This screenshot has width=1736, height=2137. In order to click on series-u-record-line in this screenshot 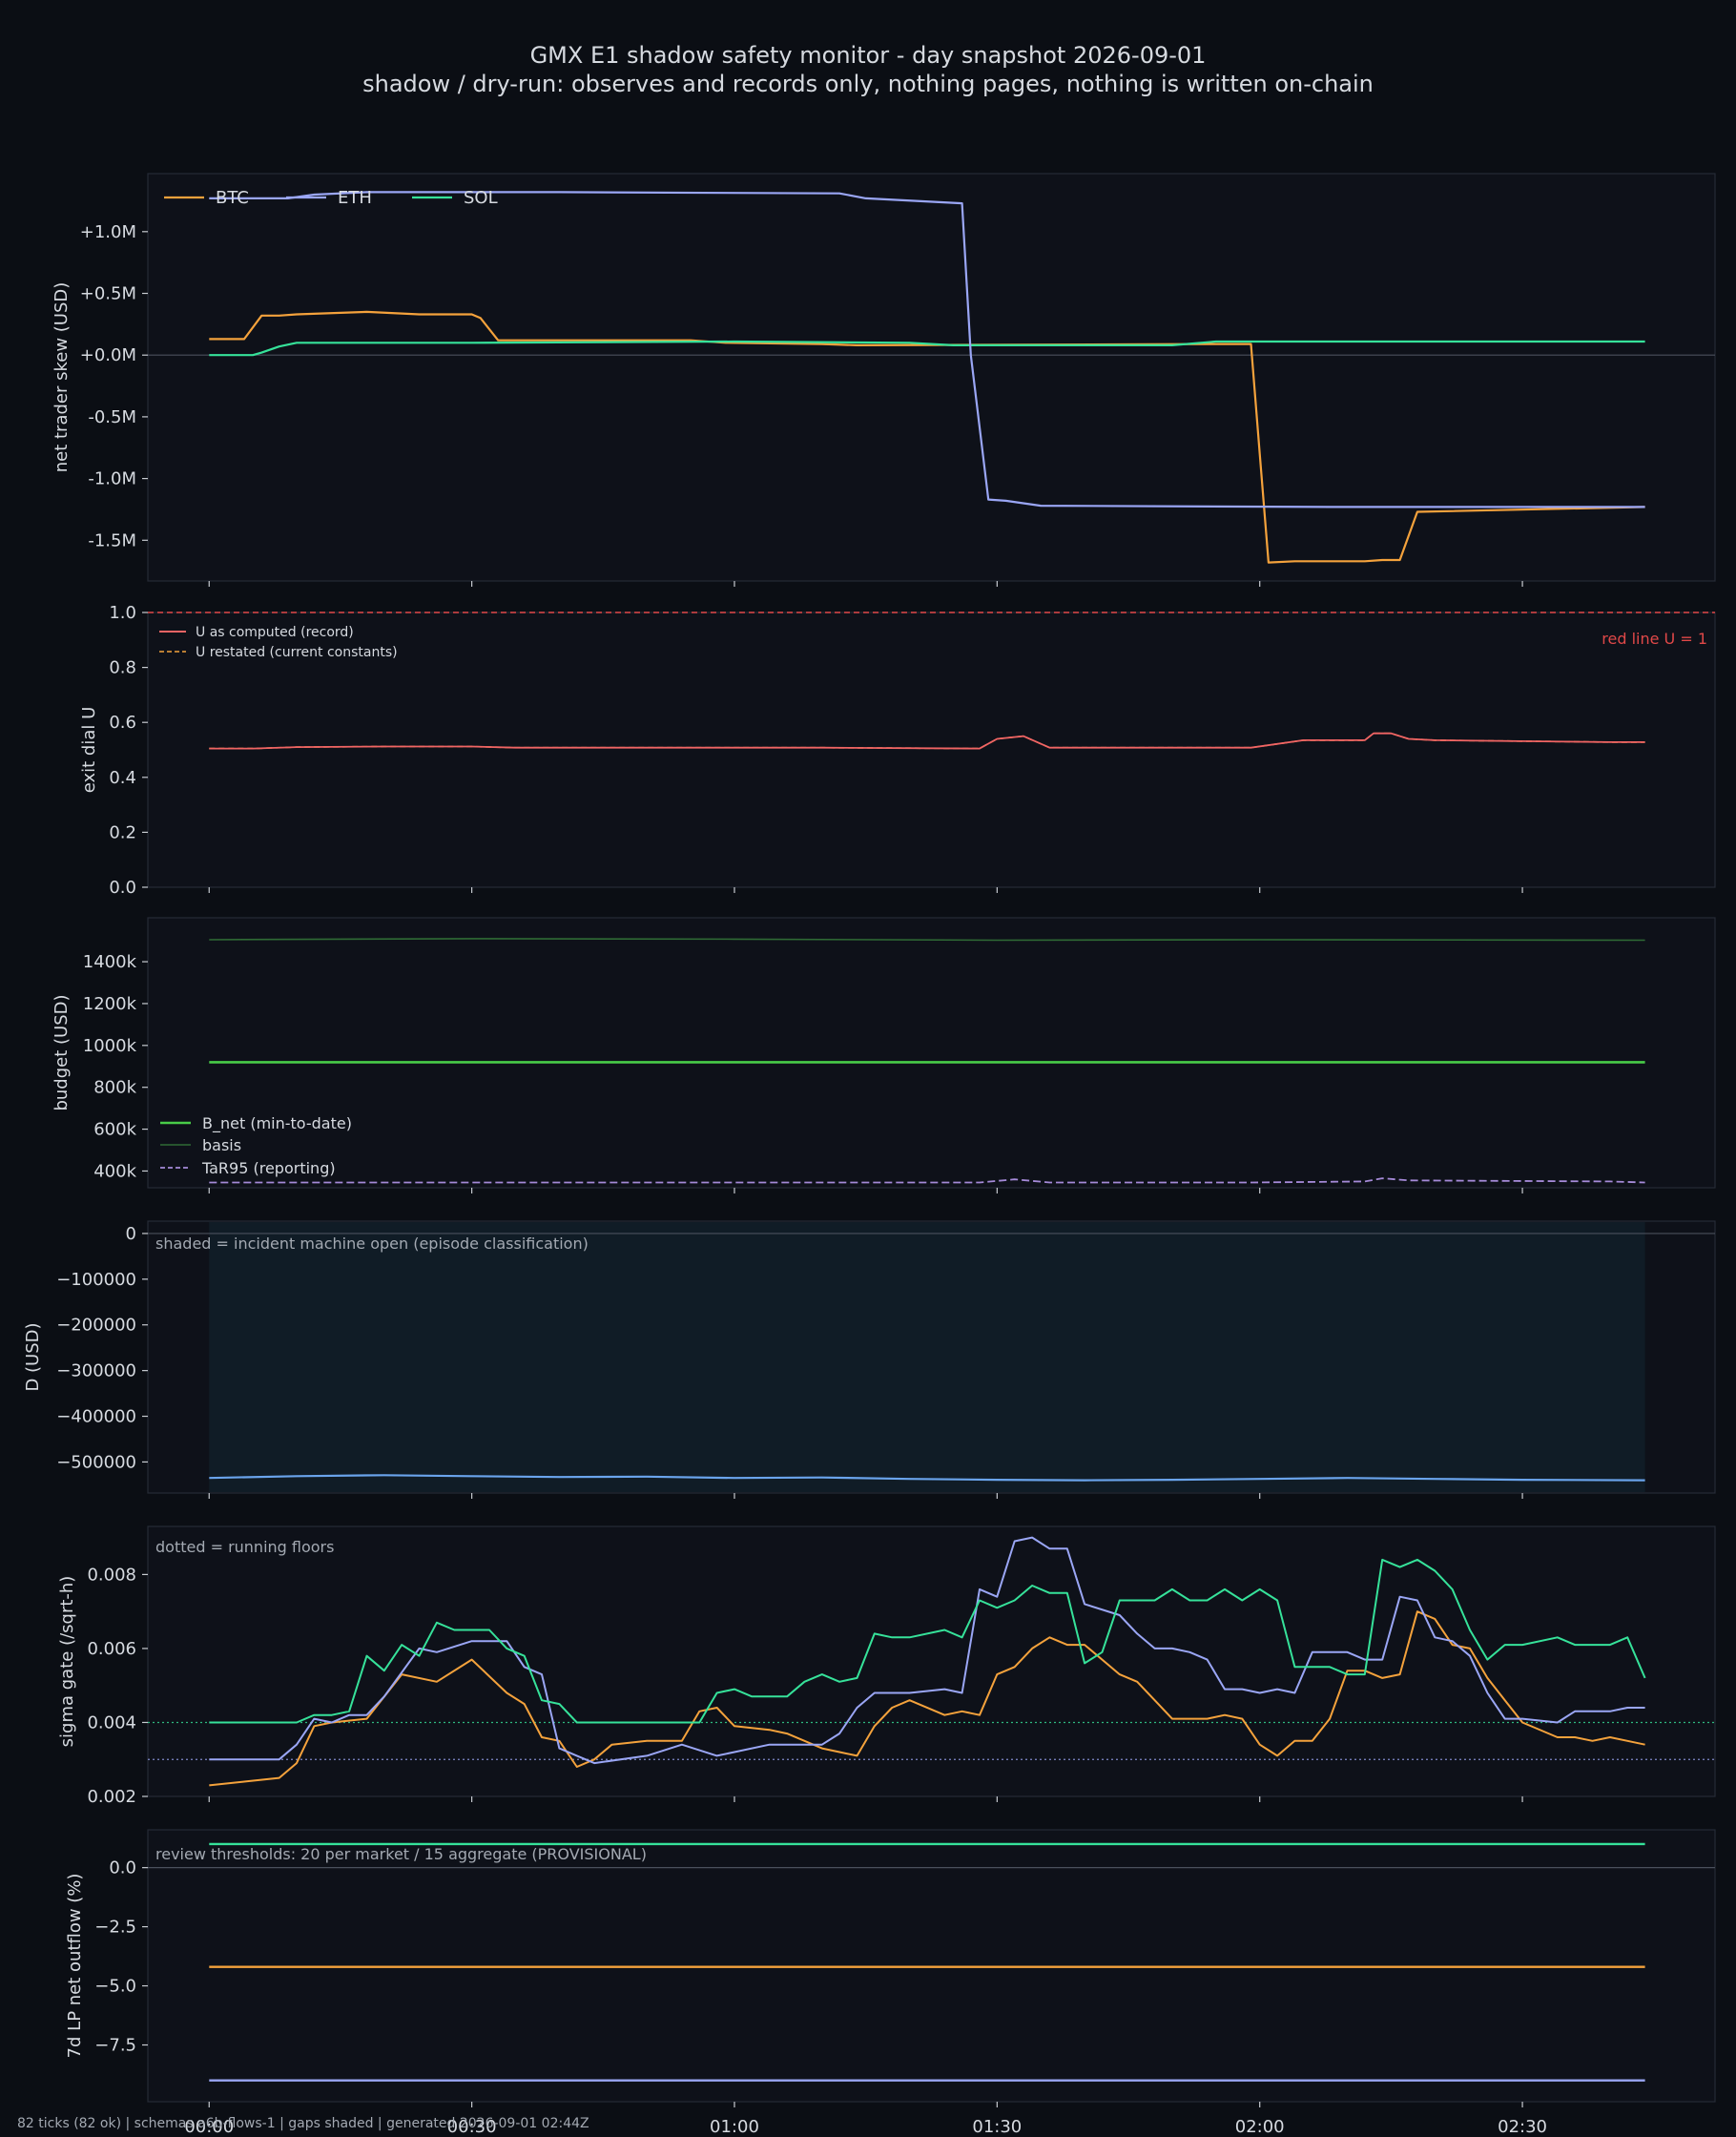, I will do `click(927, 741)`.